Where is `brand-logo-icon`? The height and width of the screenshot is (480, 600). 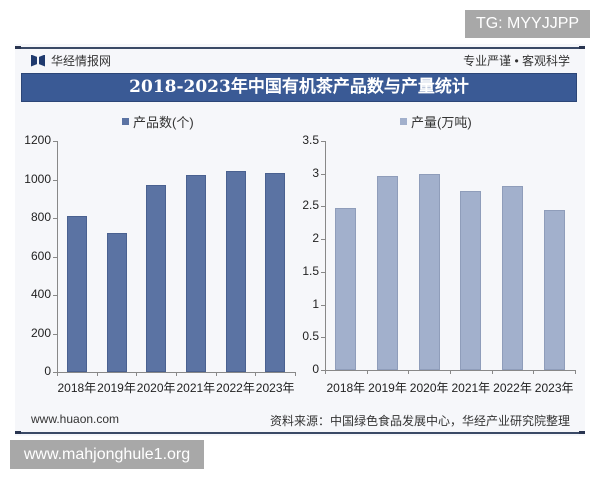
brand-logo-icon is located at coordinates (38, 61).